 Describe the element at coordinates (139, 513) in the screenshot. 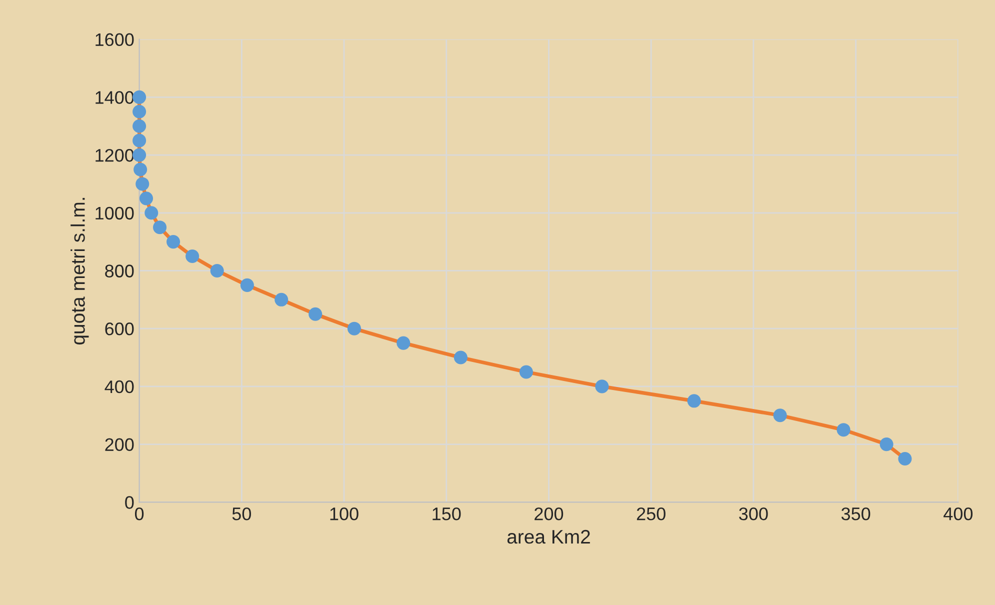

I see `x-tick-label: 0` at that location.